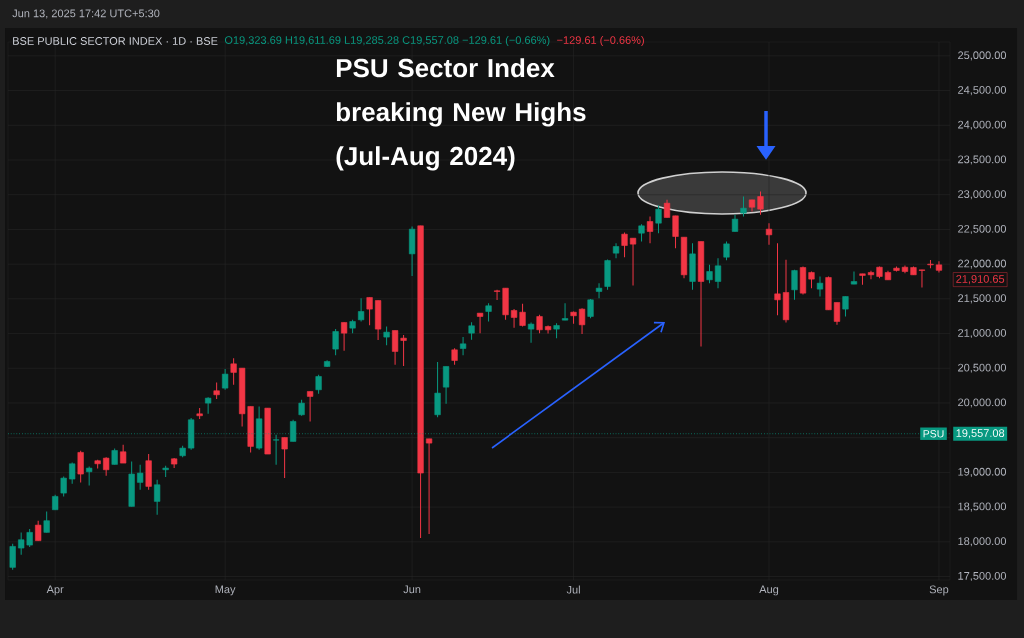 The width and height of the screenshot is (1024, 638). I want to click on annotation: O19,323.69 H19,611.69 L19,285.28 C19,557.08 −129.61 (−0.66%), so click(387, 41).